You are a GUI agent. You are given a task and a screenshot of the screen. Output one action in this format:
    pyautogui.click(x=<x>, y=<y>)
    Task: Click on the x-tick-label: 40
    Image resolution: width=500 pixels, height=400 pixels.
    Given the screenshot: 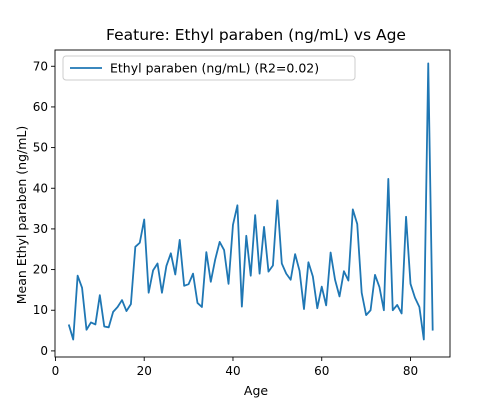 What is the action you would take?
    pyautogui.click(x=232, y=371)
    